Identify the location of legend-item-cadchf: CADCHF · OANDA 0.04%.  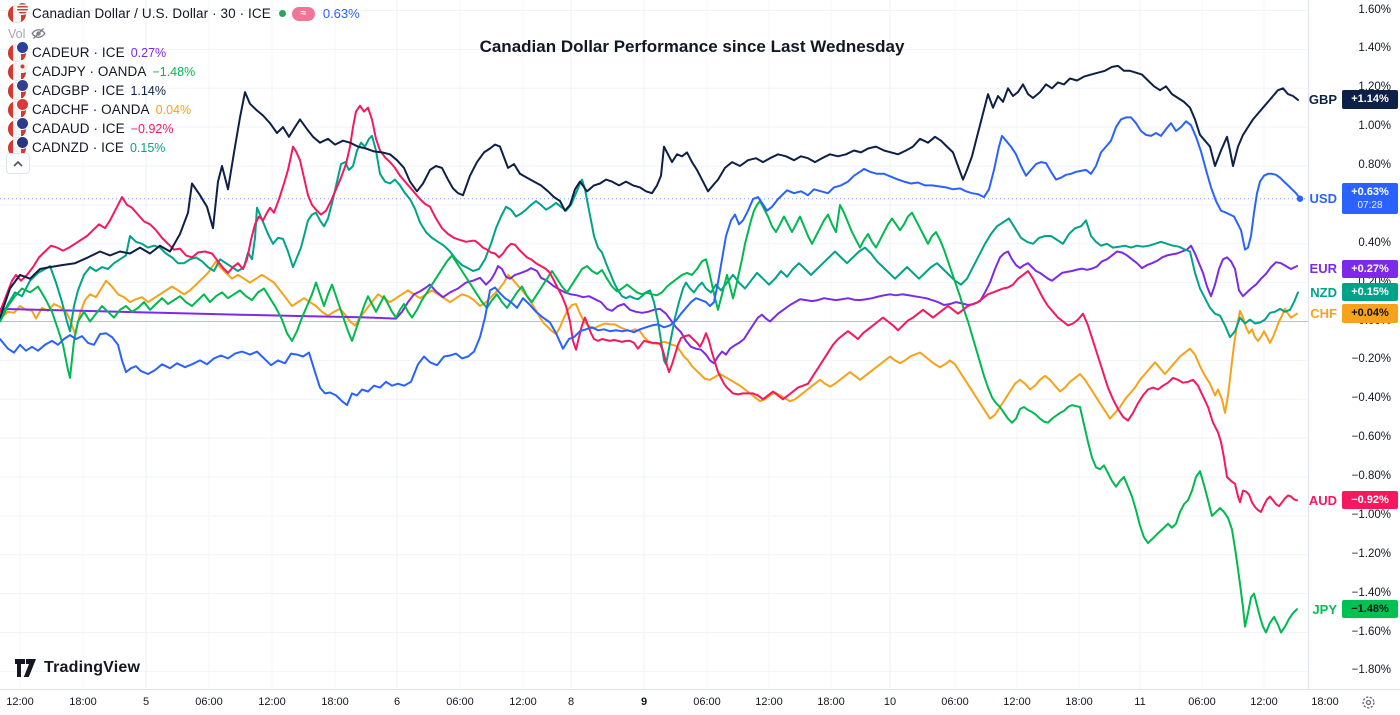
(184, 108).